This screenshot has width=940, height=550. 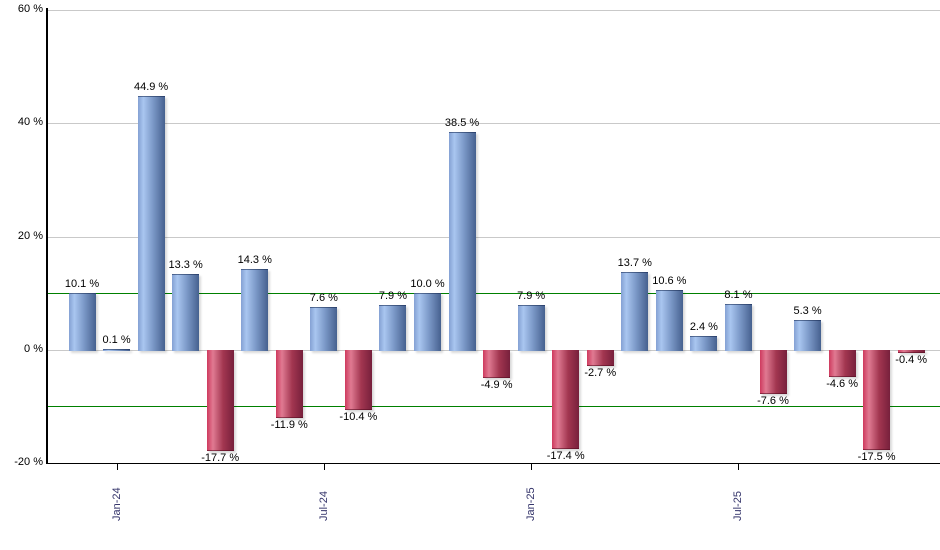 I want to click on y-axis-label: 40 %, so click(x=30, y=122).